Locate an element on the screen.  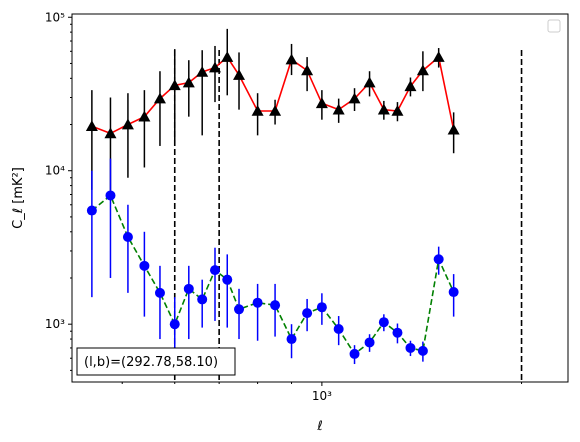
annotation-text: (l,b)=(292.78,58.10) is located at coordinates (151, 362).